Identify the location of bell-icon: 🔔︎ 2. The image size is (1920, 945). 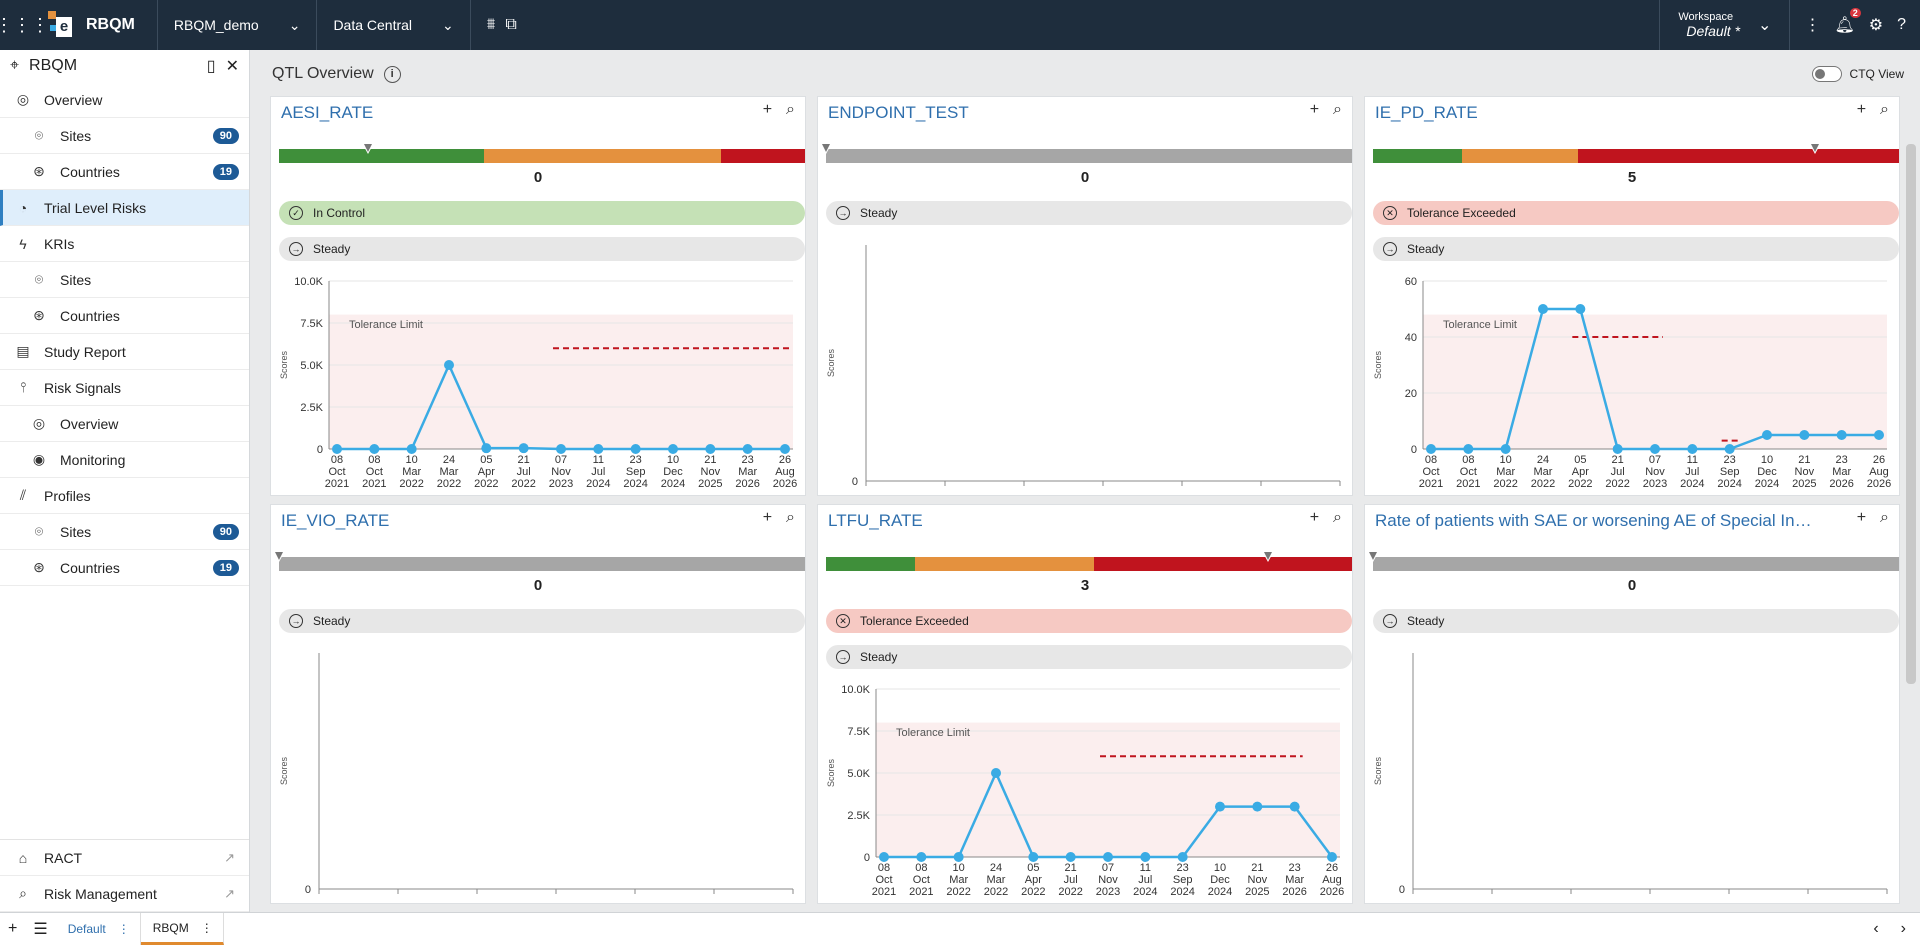
(1847, 21).